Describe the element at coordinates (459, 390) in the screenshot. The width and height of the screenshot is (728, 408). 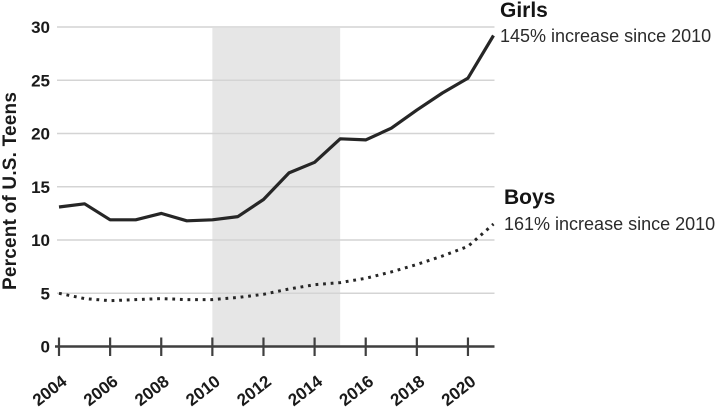
I see `x-tick-label: 2020` at that location.